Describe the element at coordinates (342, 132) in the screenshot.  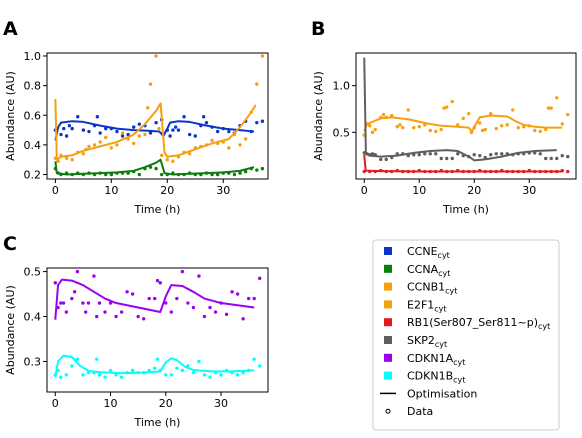
I see `y-tick-label-b-0: 0.5` at that location.